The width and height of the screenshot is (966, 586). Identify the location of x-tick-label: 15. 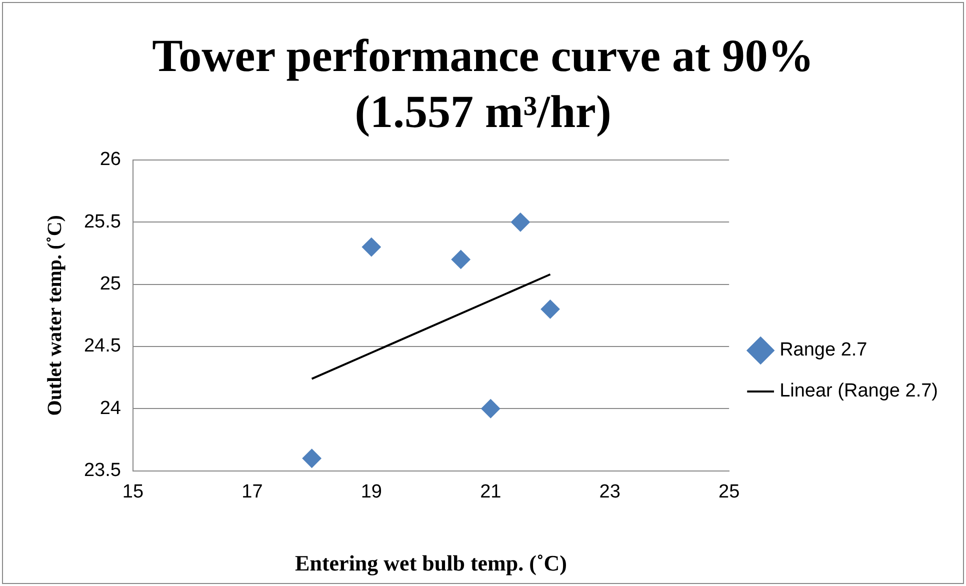
(133, 491).